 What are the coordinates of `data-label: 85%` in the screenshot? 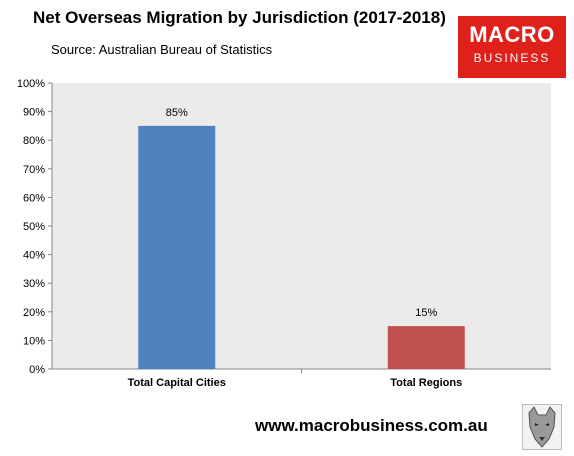 It's located at (177, 113).